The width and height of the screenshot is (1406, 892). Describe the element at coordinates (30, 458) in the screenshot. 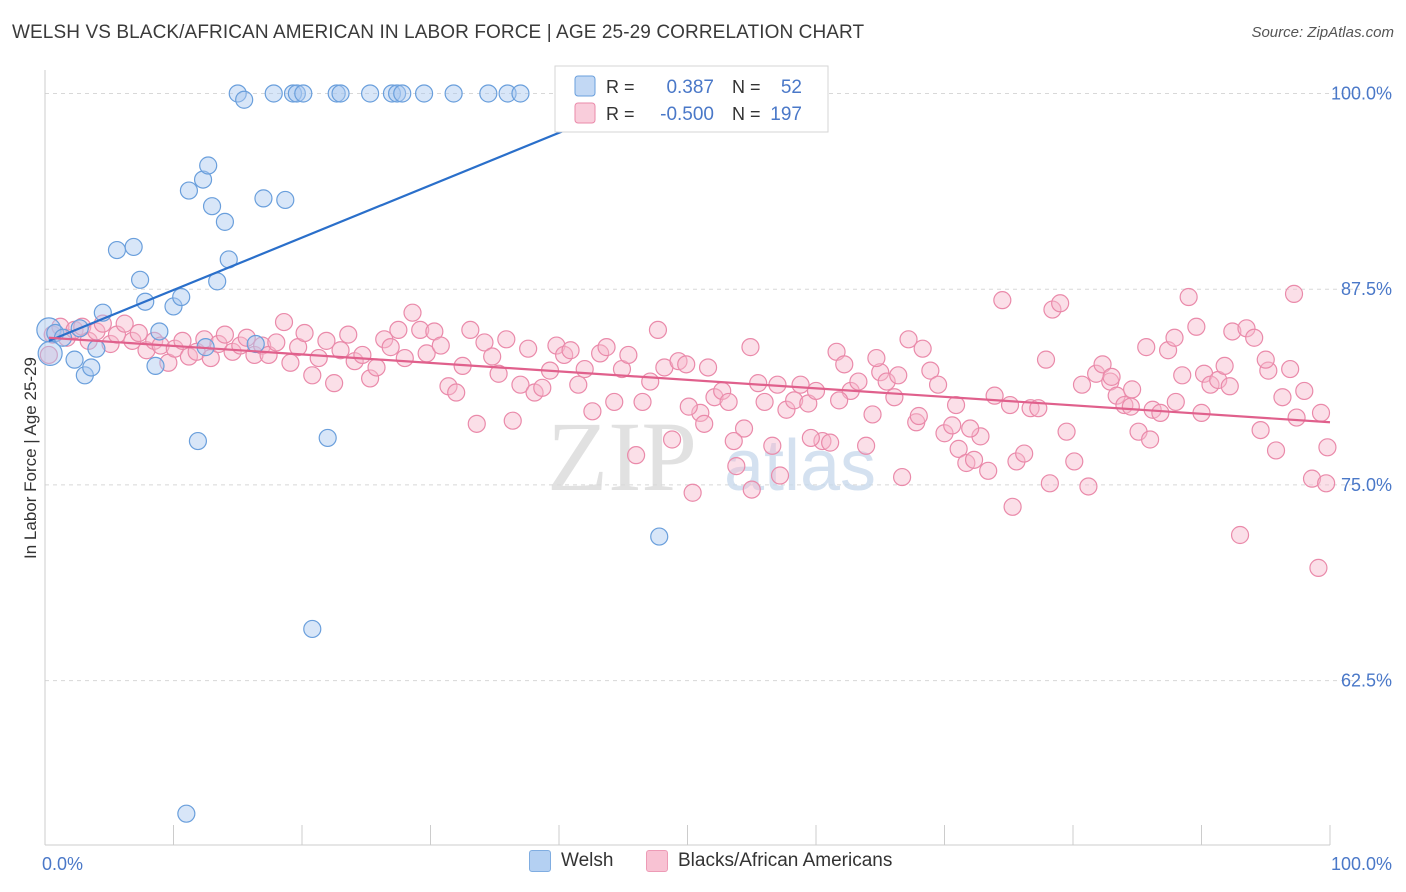

I see `y-axis-label: In Labor Force | Age 25-29` at that location.